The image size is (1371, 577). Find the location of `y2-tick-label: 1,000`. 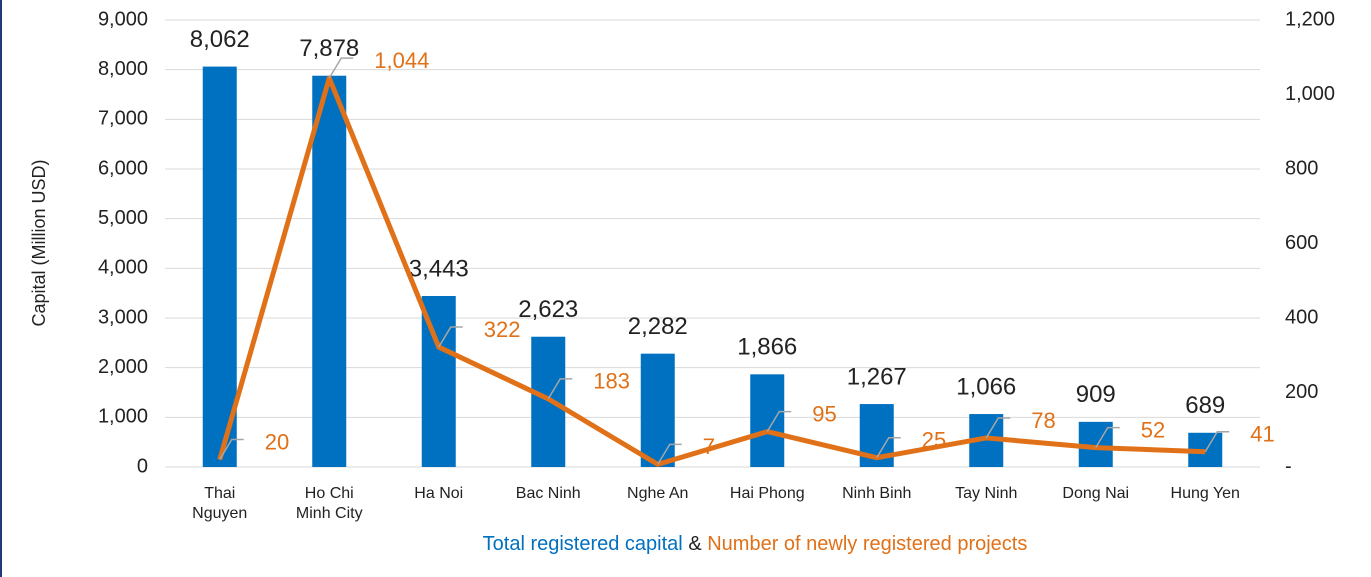

y2-tick-label: 1,000 is located at coordinates (1310, 94).